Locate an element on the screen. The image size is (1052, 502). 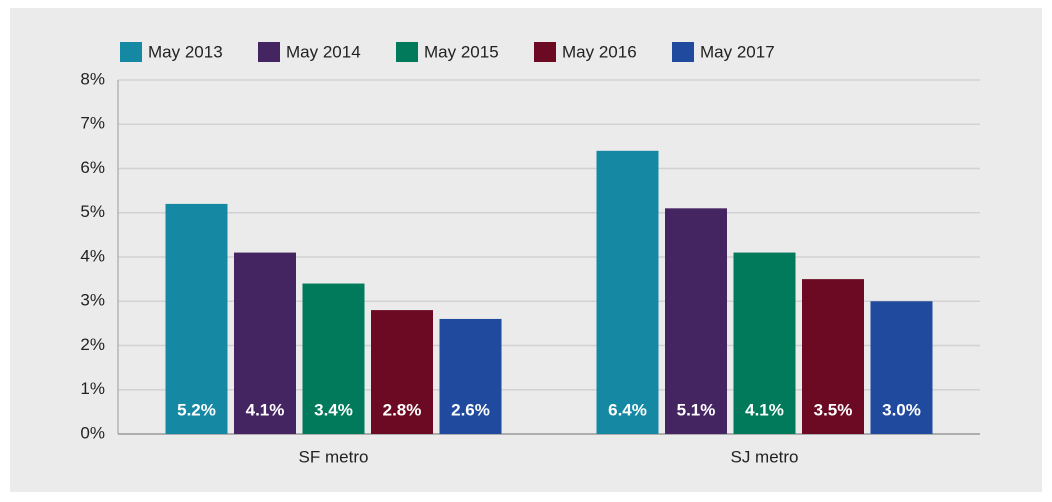
y-tick-label: 3% is located at coordinates (92, 300).